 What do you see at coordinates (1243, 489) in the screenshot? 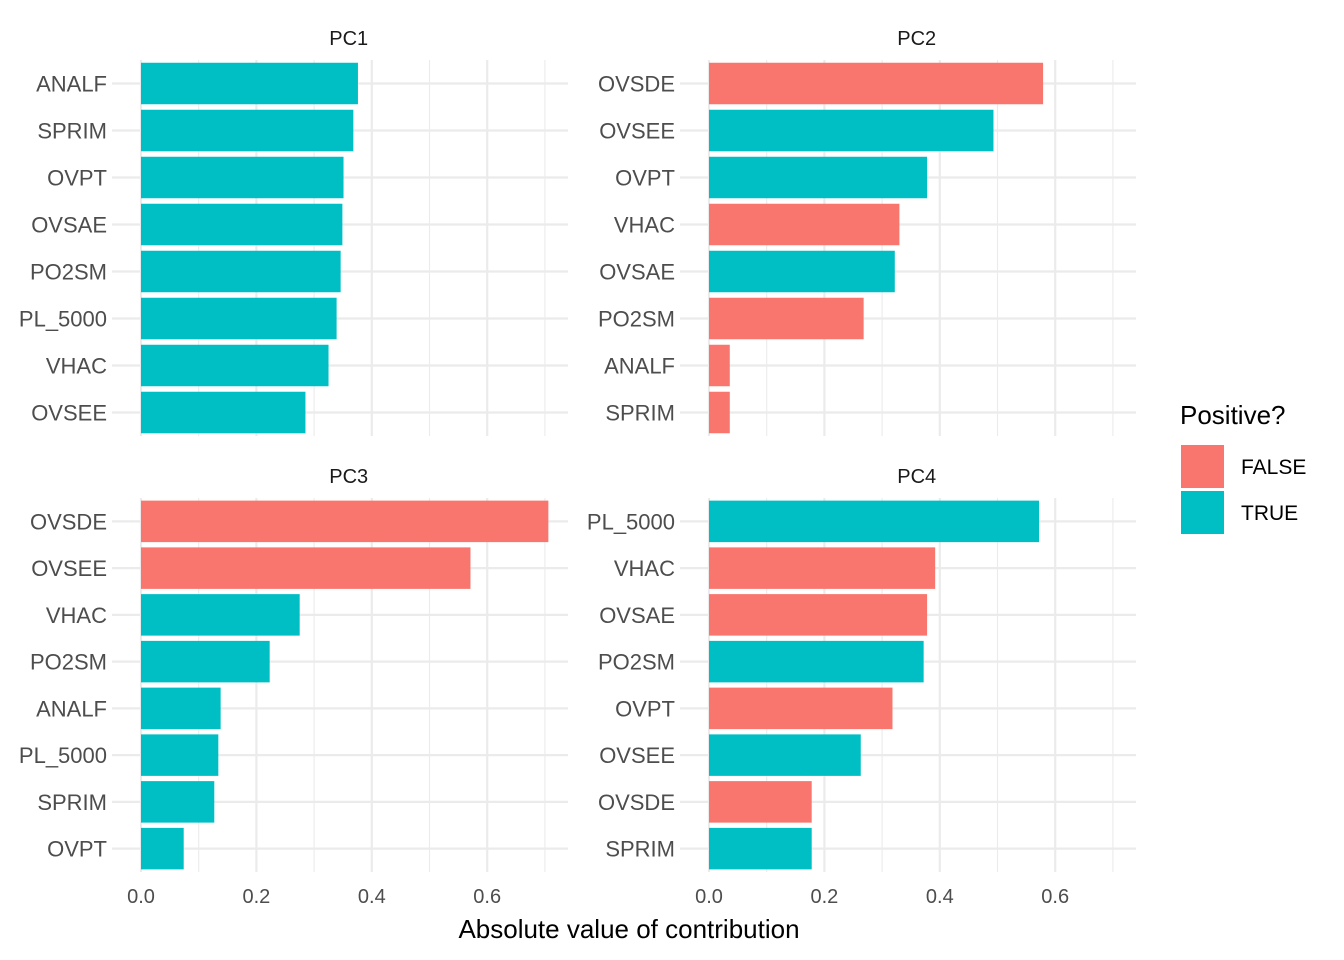
I see `legend-items: FALSE TRUE` at bounding box center [1243, 489].